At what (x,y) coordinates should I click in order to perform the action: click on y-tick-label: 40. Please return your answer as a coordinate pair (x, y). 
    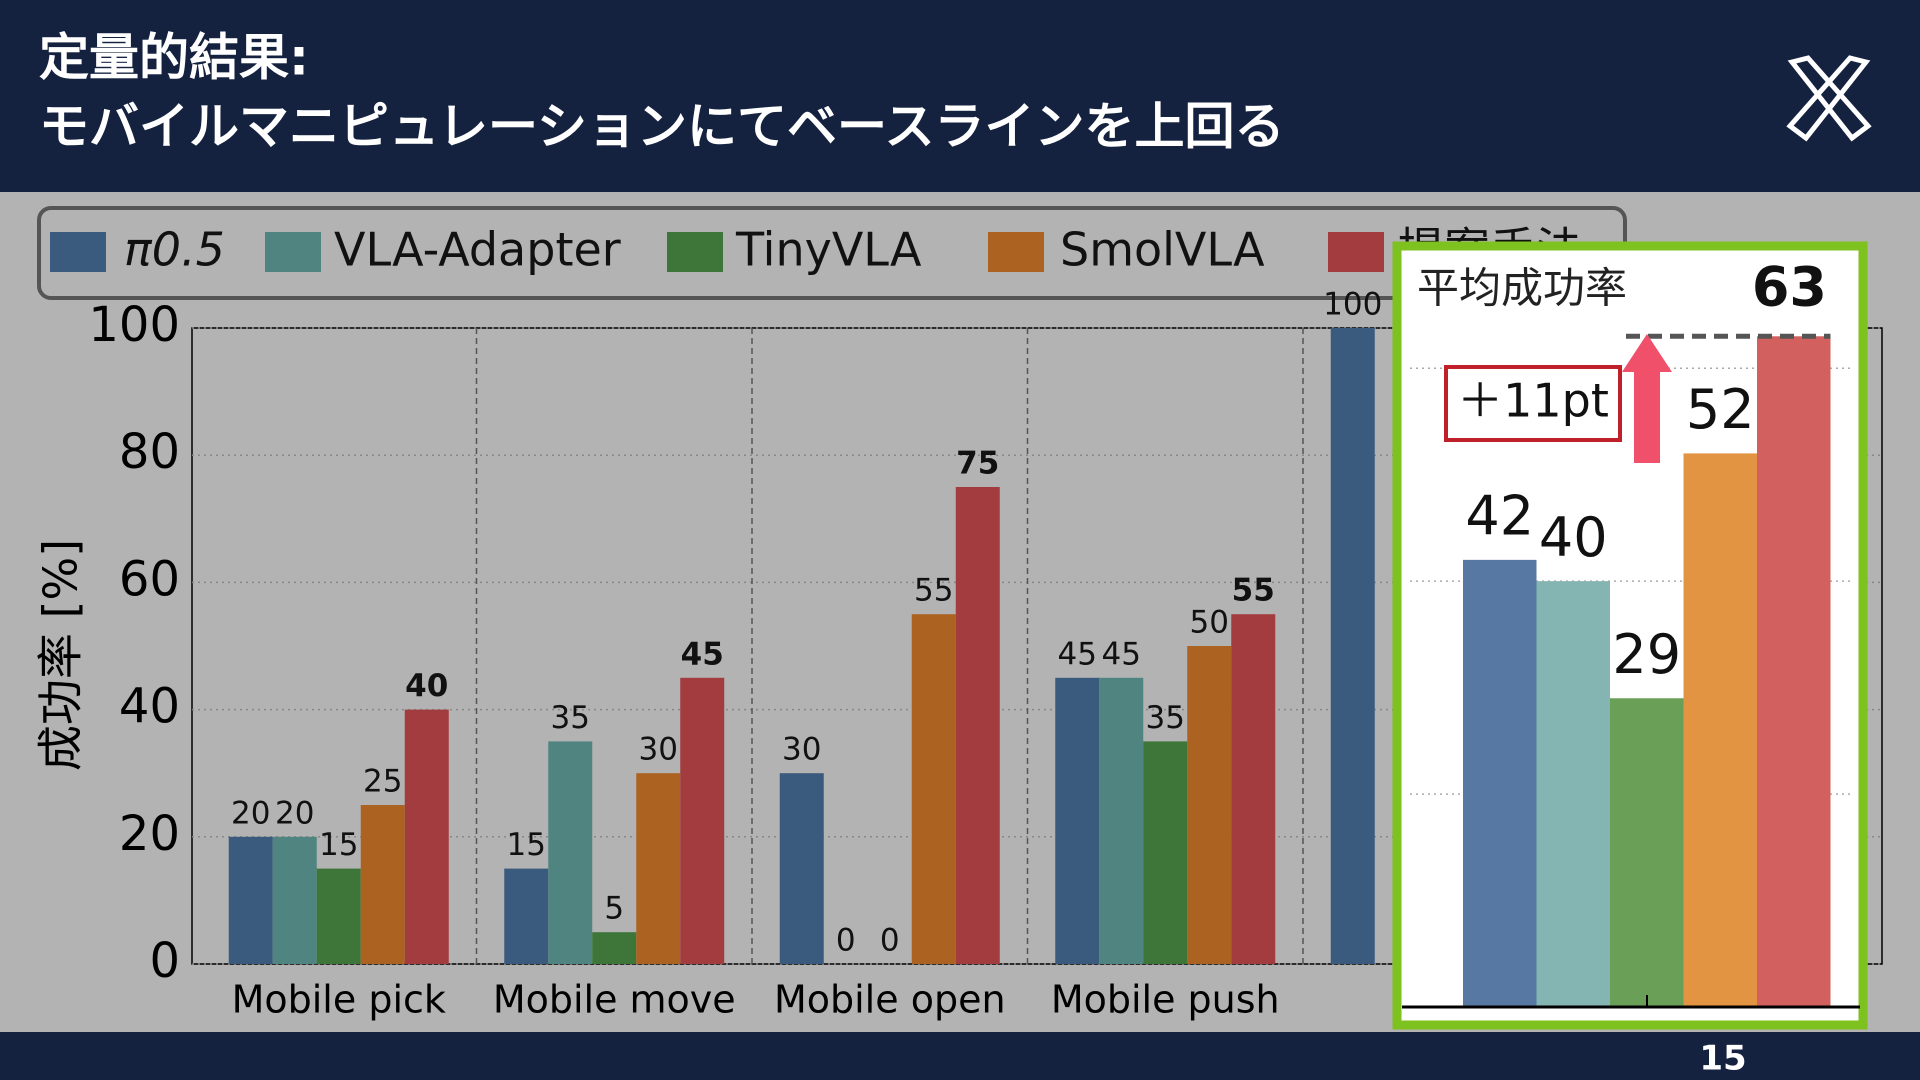
    Looking at the image, I should click on (149, 707).